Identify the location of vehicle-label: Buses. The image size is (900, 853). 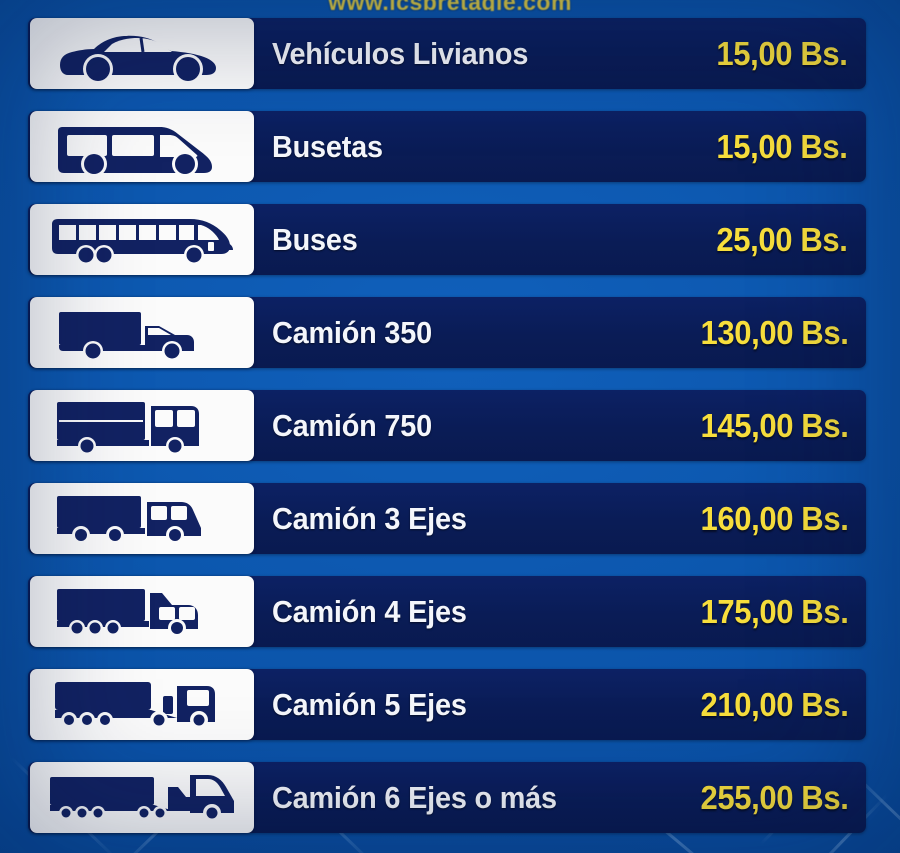
(315, 239).